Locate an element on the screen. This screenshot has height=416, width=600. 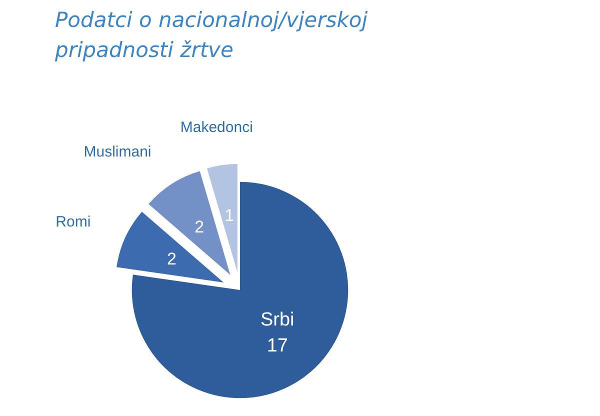
slice-label: Muslimani is located at coordinates (118, 151).